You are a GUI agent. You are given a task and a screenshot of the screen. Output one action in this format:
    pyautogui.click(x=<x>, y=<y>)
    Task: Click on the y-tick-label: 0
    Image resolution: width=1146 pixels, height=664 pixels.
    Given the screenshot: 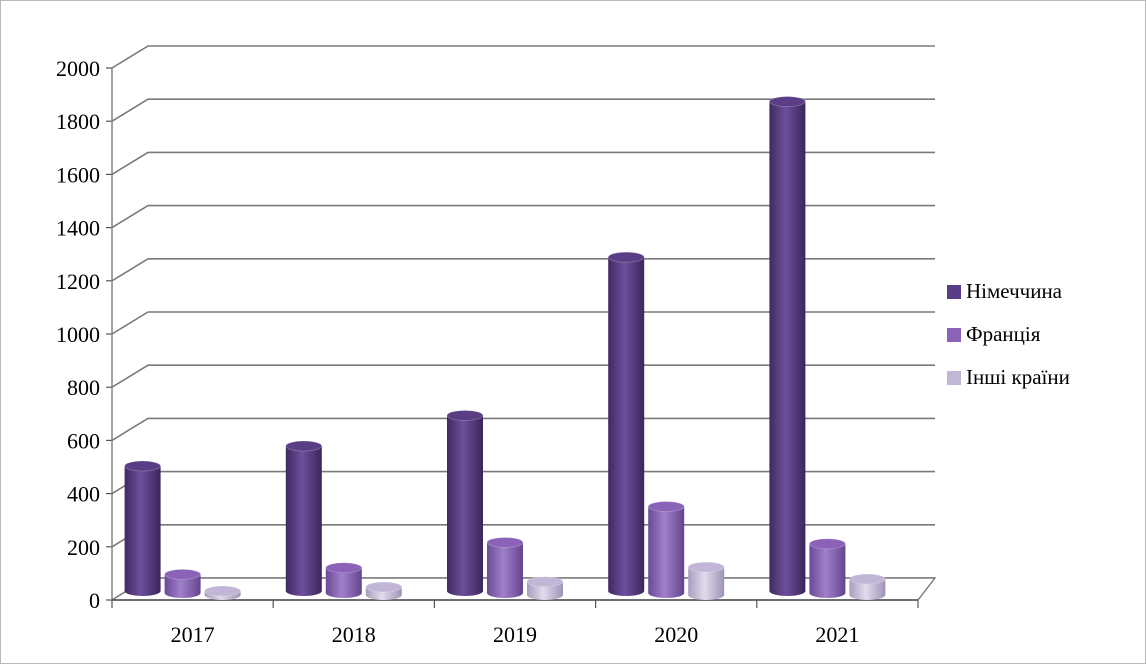 What is the action you would take?
    pyautogui.click(x=94, y=600)
    